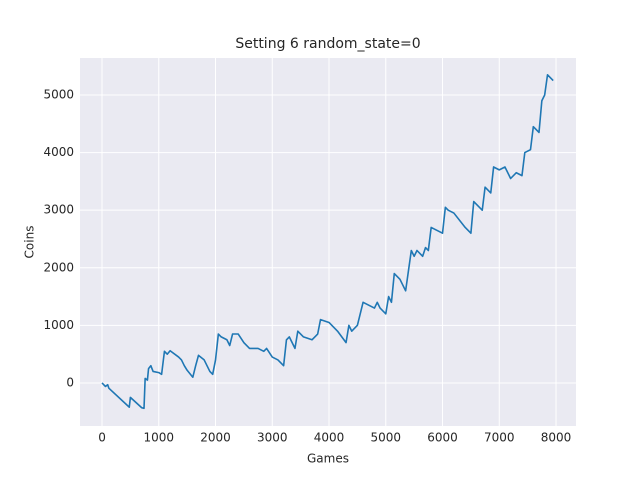 This screenshot has width=640, height=480. I want to click on x-tick-label: 4000, so click(329, 438).